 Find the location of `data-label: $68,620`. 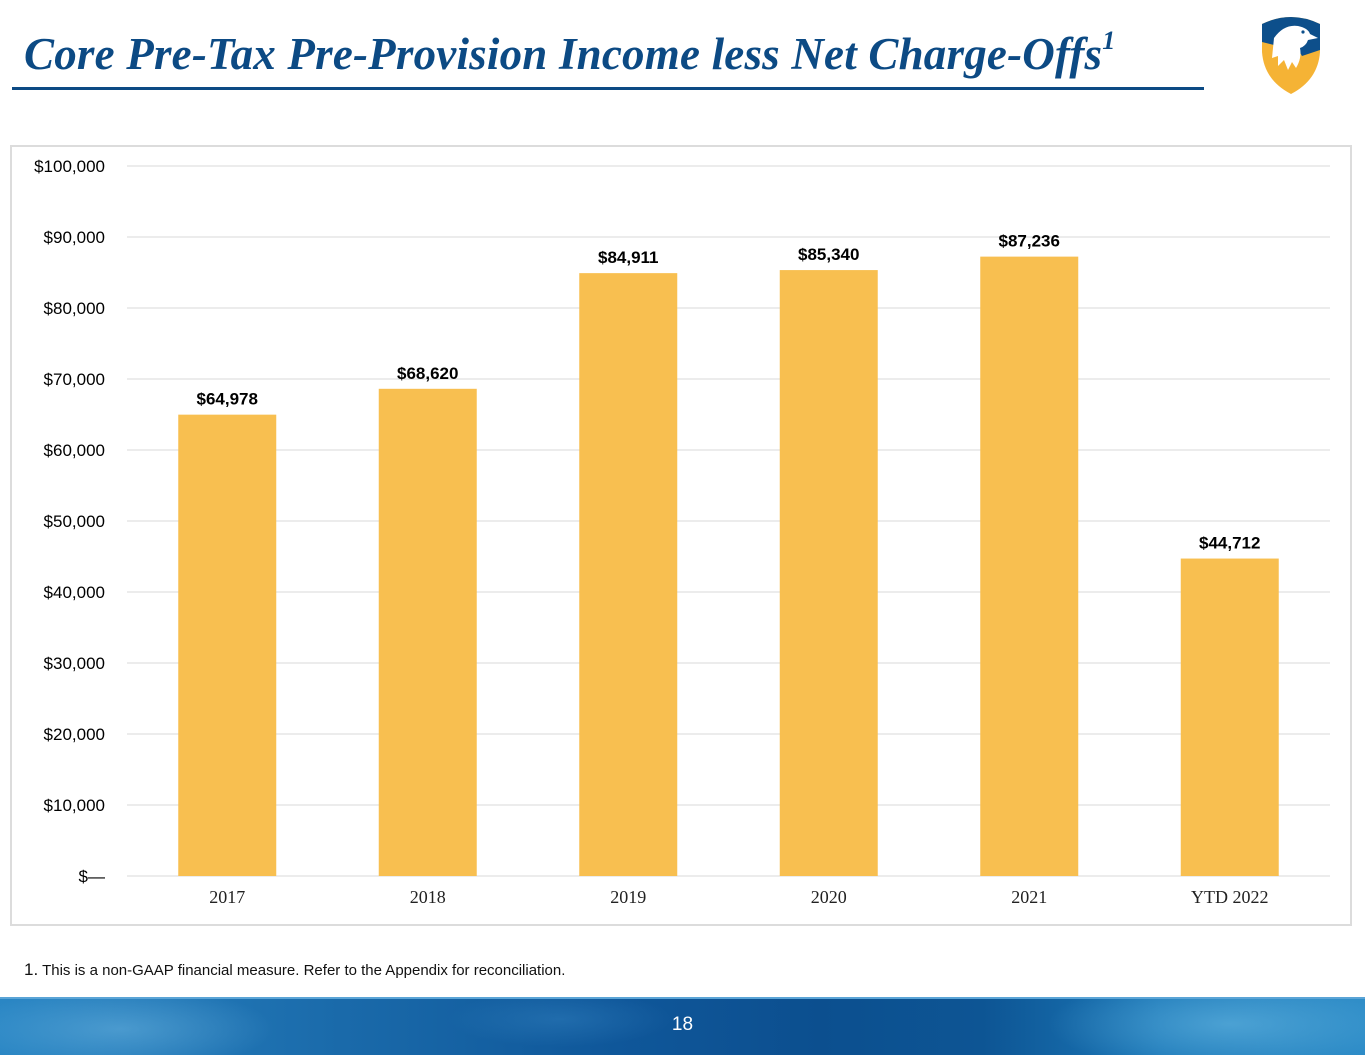

data-label: $68,620 is located at coordinates (427, 373).